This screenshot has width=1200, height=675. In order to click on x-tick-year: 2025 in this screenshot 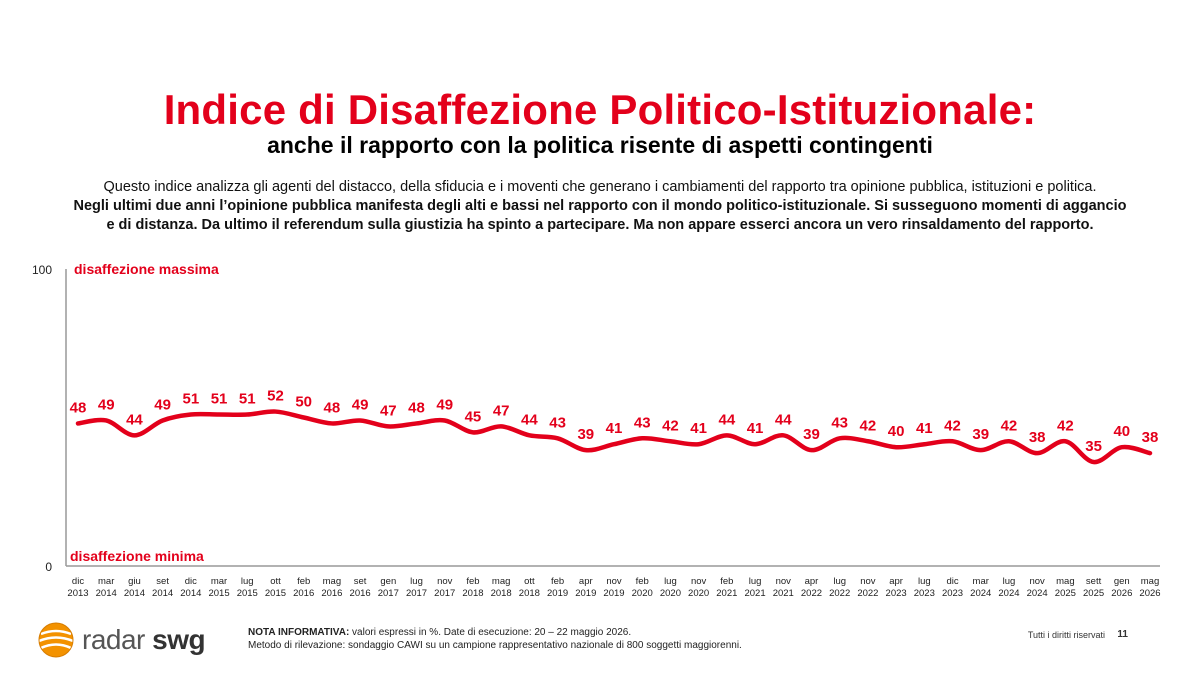, I will do `click(1093, 593)`.